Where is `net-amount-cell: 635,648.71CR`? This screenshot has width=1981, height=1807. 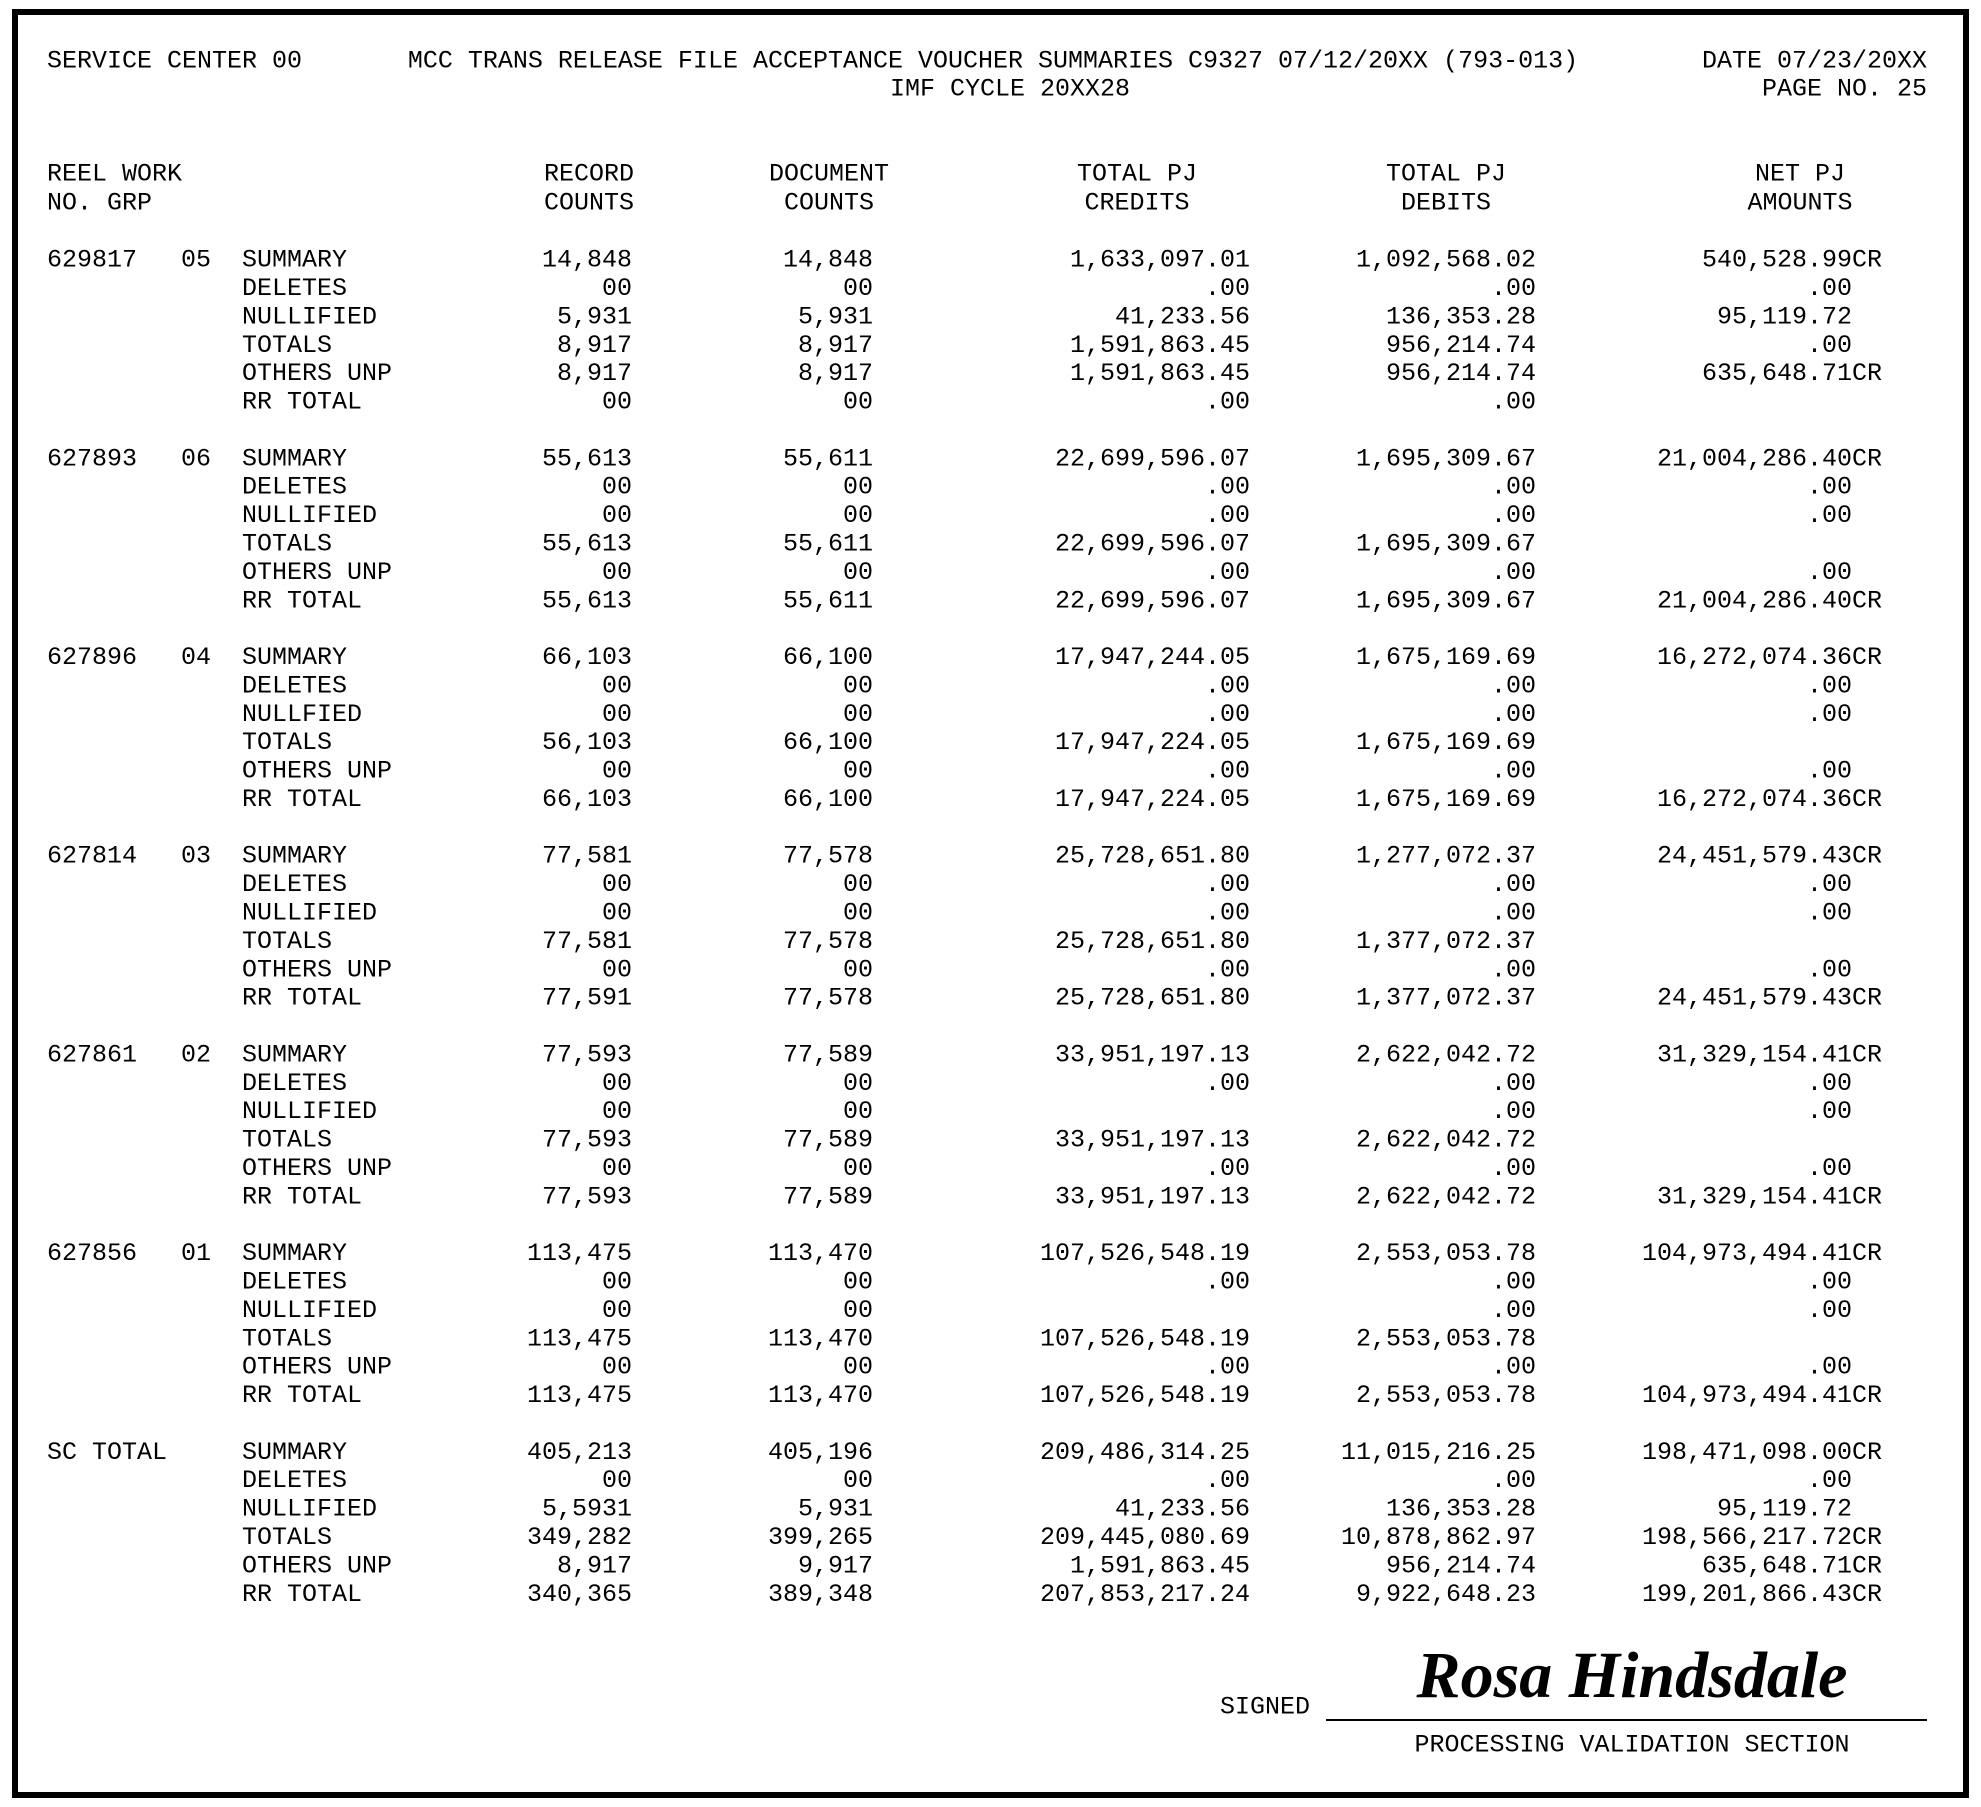
net-amount-cell: 635,648.71CR is located at coordinates (1792, 1565).